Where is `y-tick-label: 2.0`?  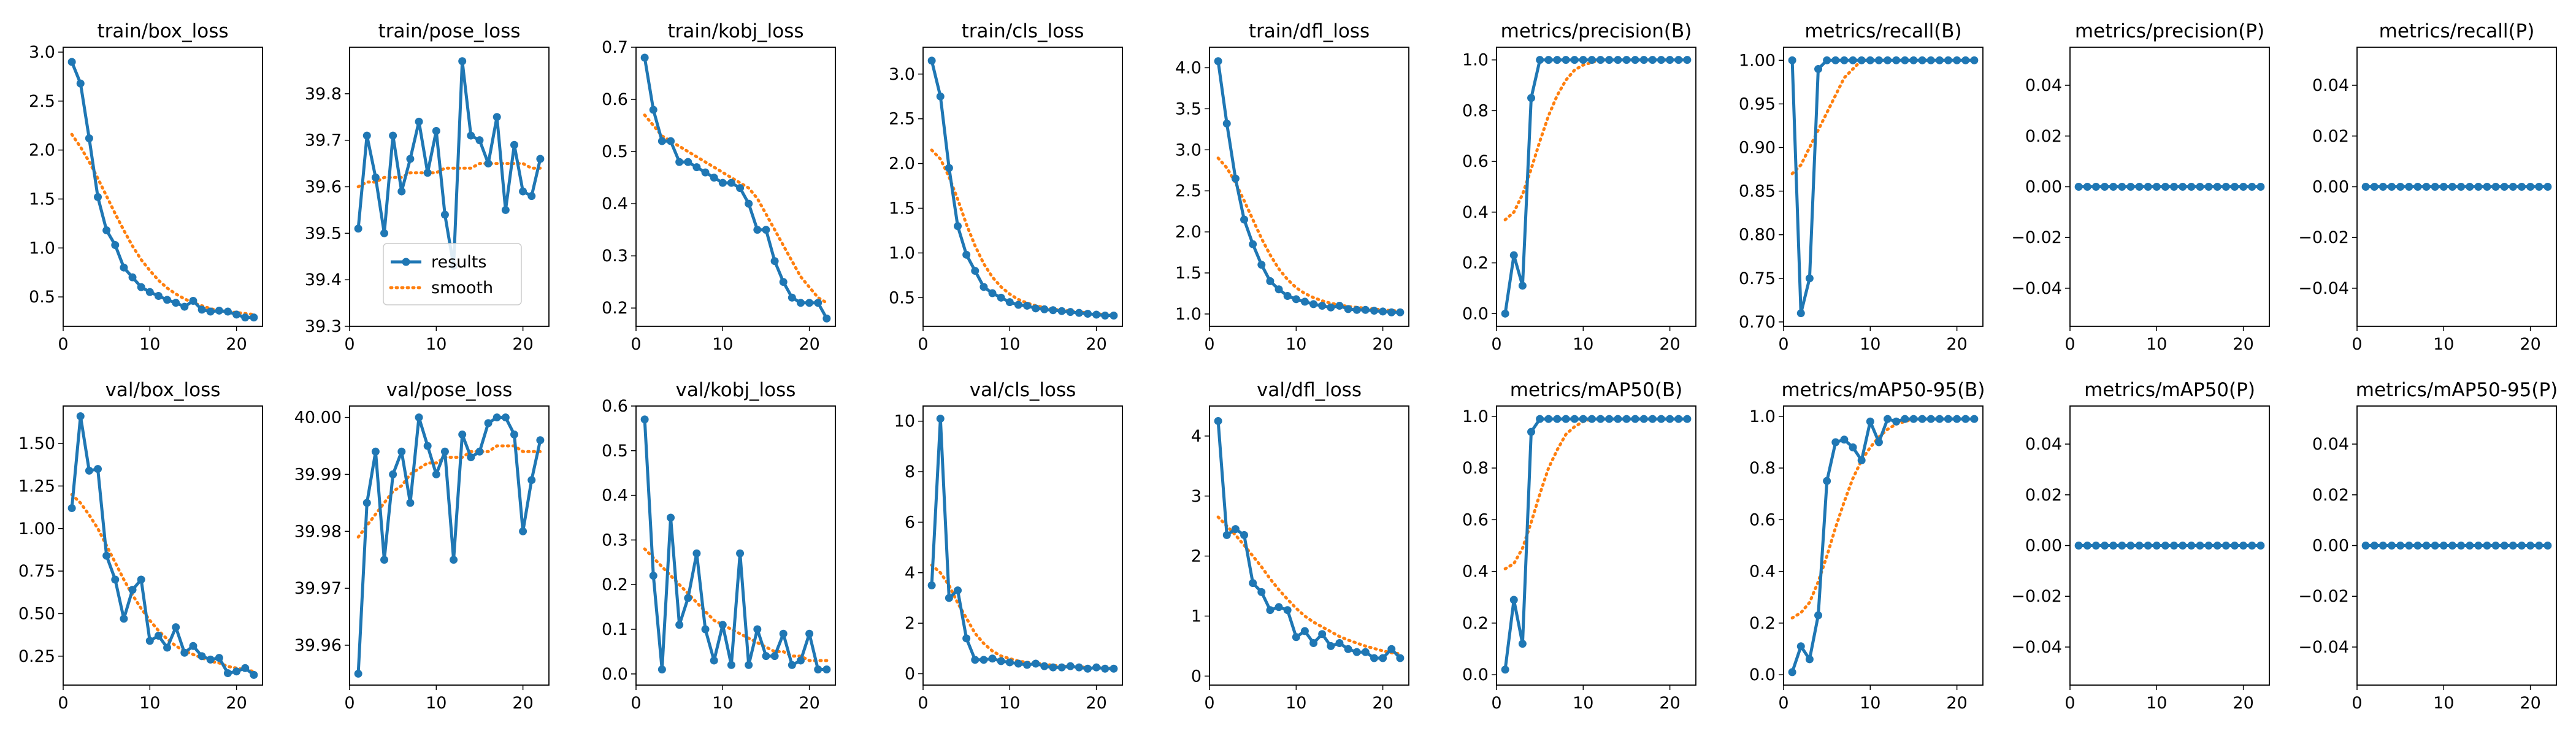
y-tick-label: 2.0 is located at coordinates (1188, 232).